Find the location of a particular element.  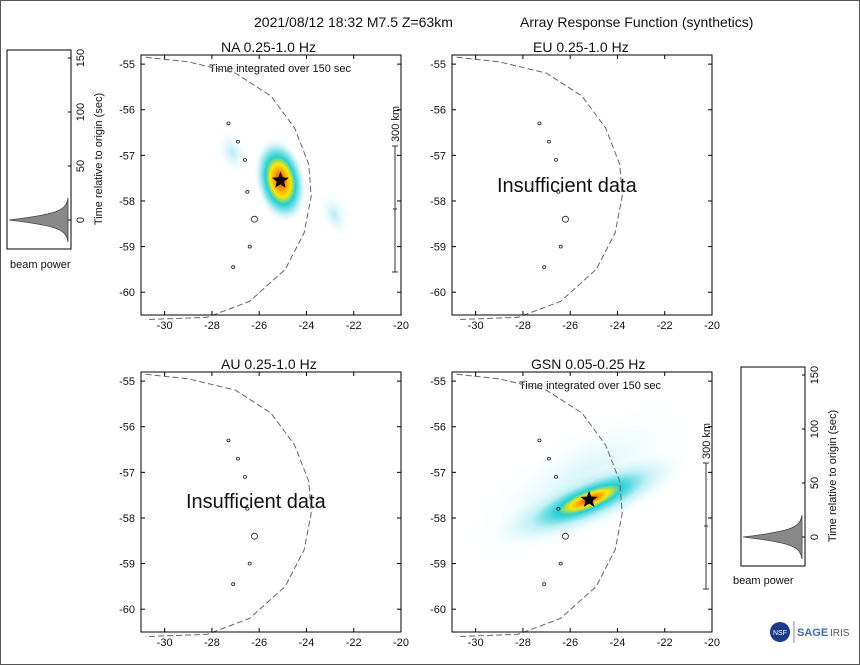

beam-power-left: 0 50 100 150 Time relative to origin (sec) is located at coordinates (55, 149).